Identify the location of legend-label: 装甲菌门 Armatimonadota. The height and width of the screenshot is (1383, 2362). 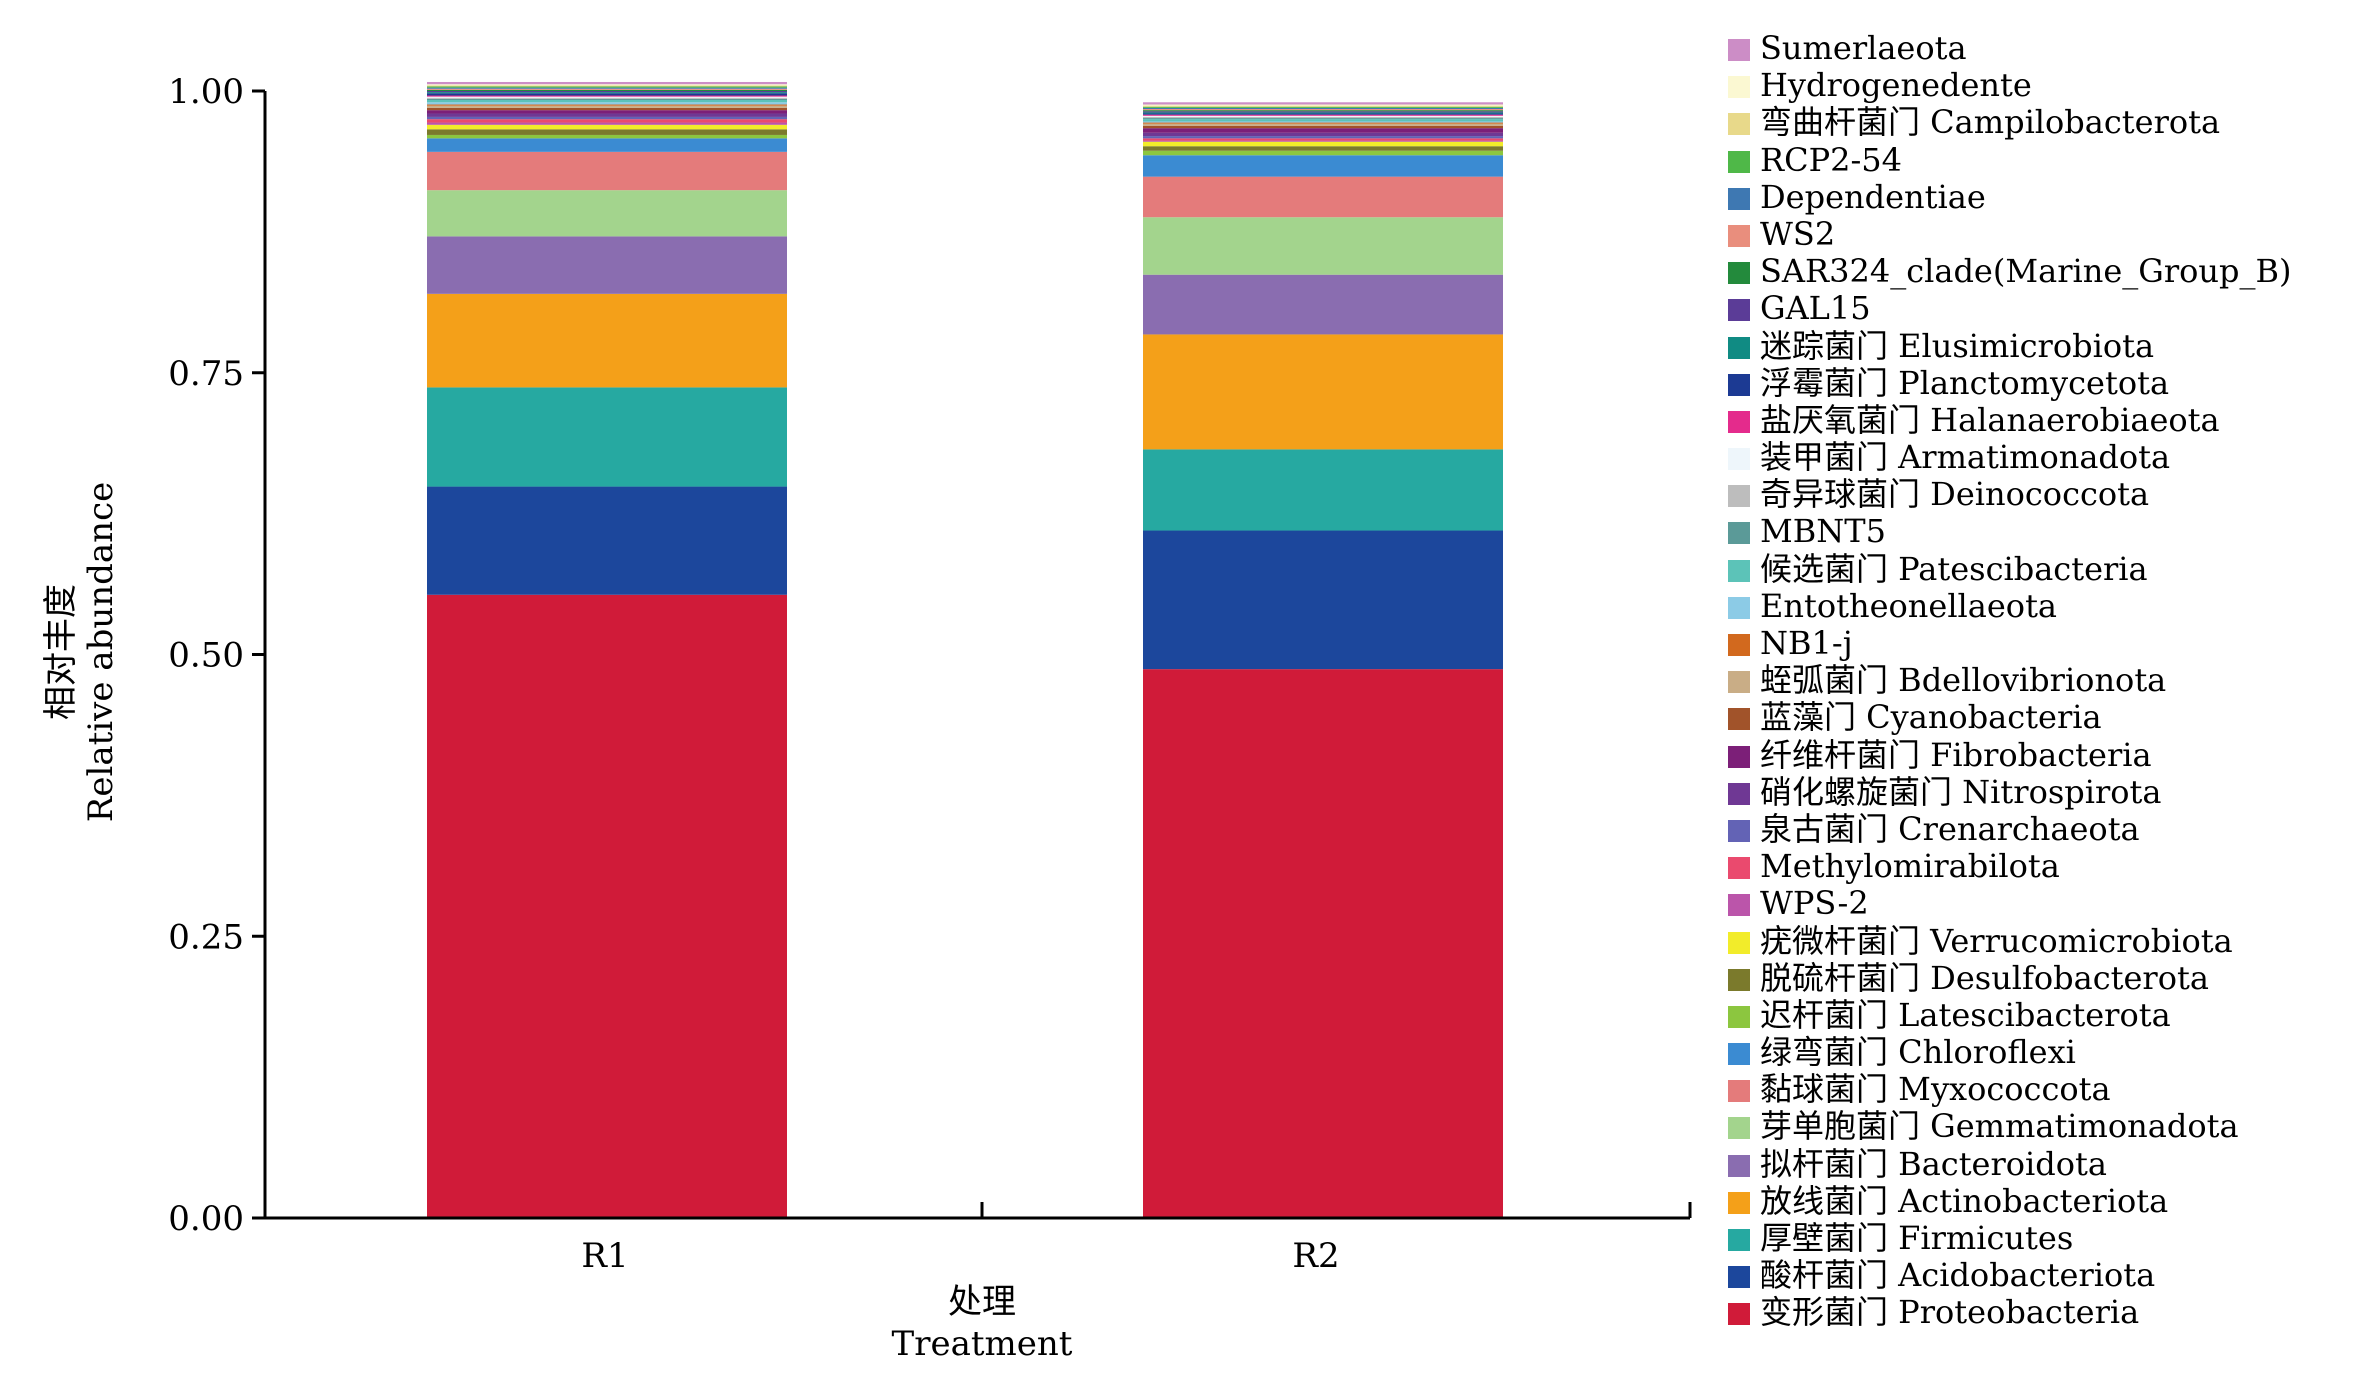
(1965, 457).